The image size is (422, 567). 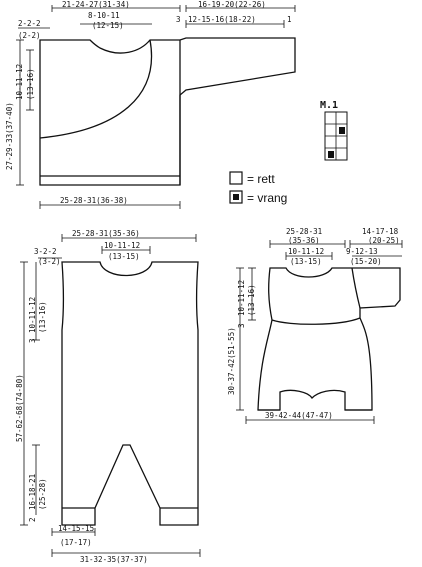 What do you see at coordinates (336, 136) in the screenshot?
I see `chart-m1-grid` at bounding box center [336, 136].